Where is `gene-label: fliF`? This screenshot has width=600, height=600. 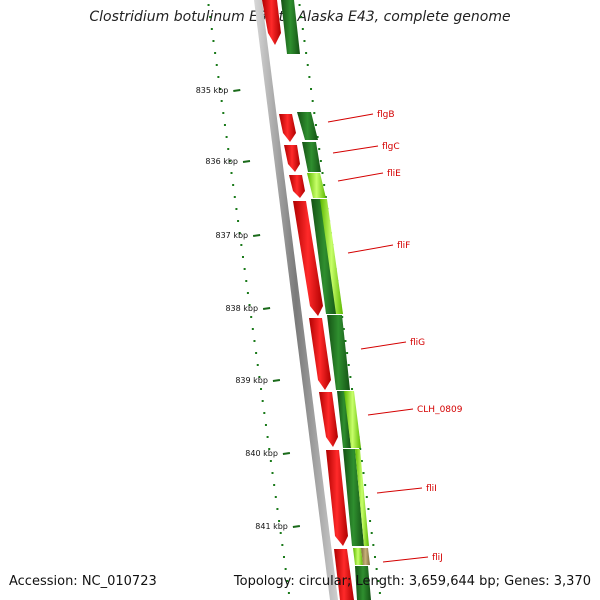 gene-label: fliF is located at coordinates (403, 246).